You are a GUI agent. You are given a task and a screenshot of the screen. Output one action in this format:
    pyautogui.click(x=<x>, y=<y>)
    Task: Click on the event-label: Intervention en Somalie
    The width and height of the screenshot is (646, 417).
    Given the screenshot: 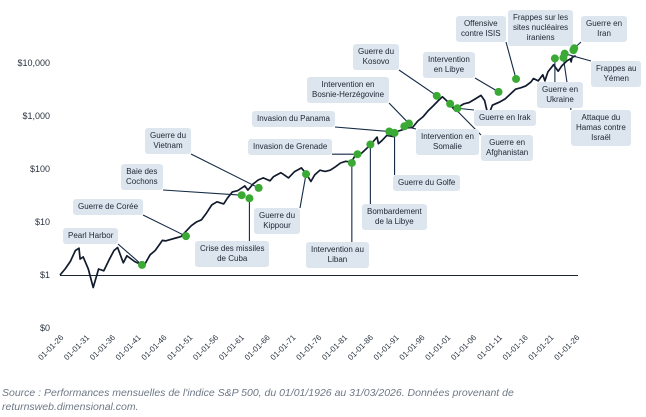 What is the action you would take?
    pyautogui.click(x=447, y=142)
    